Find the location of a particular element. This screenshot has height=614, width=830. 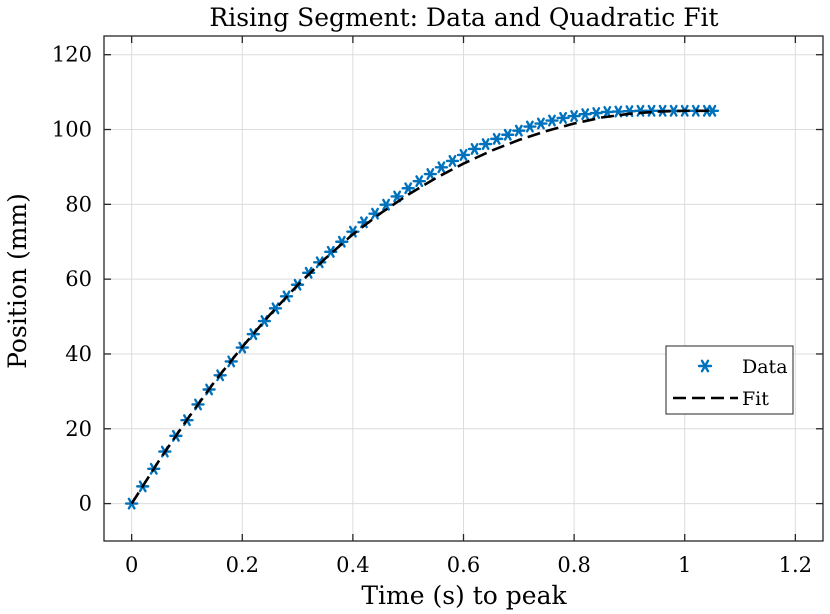

x-tick-label: 0 is located at coordinates (131, 565).